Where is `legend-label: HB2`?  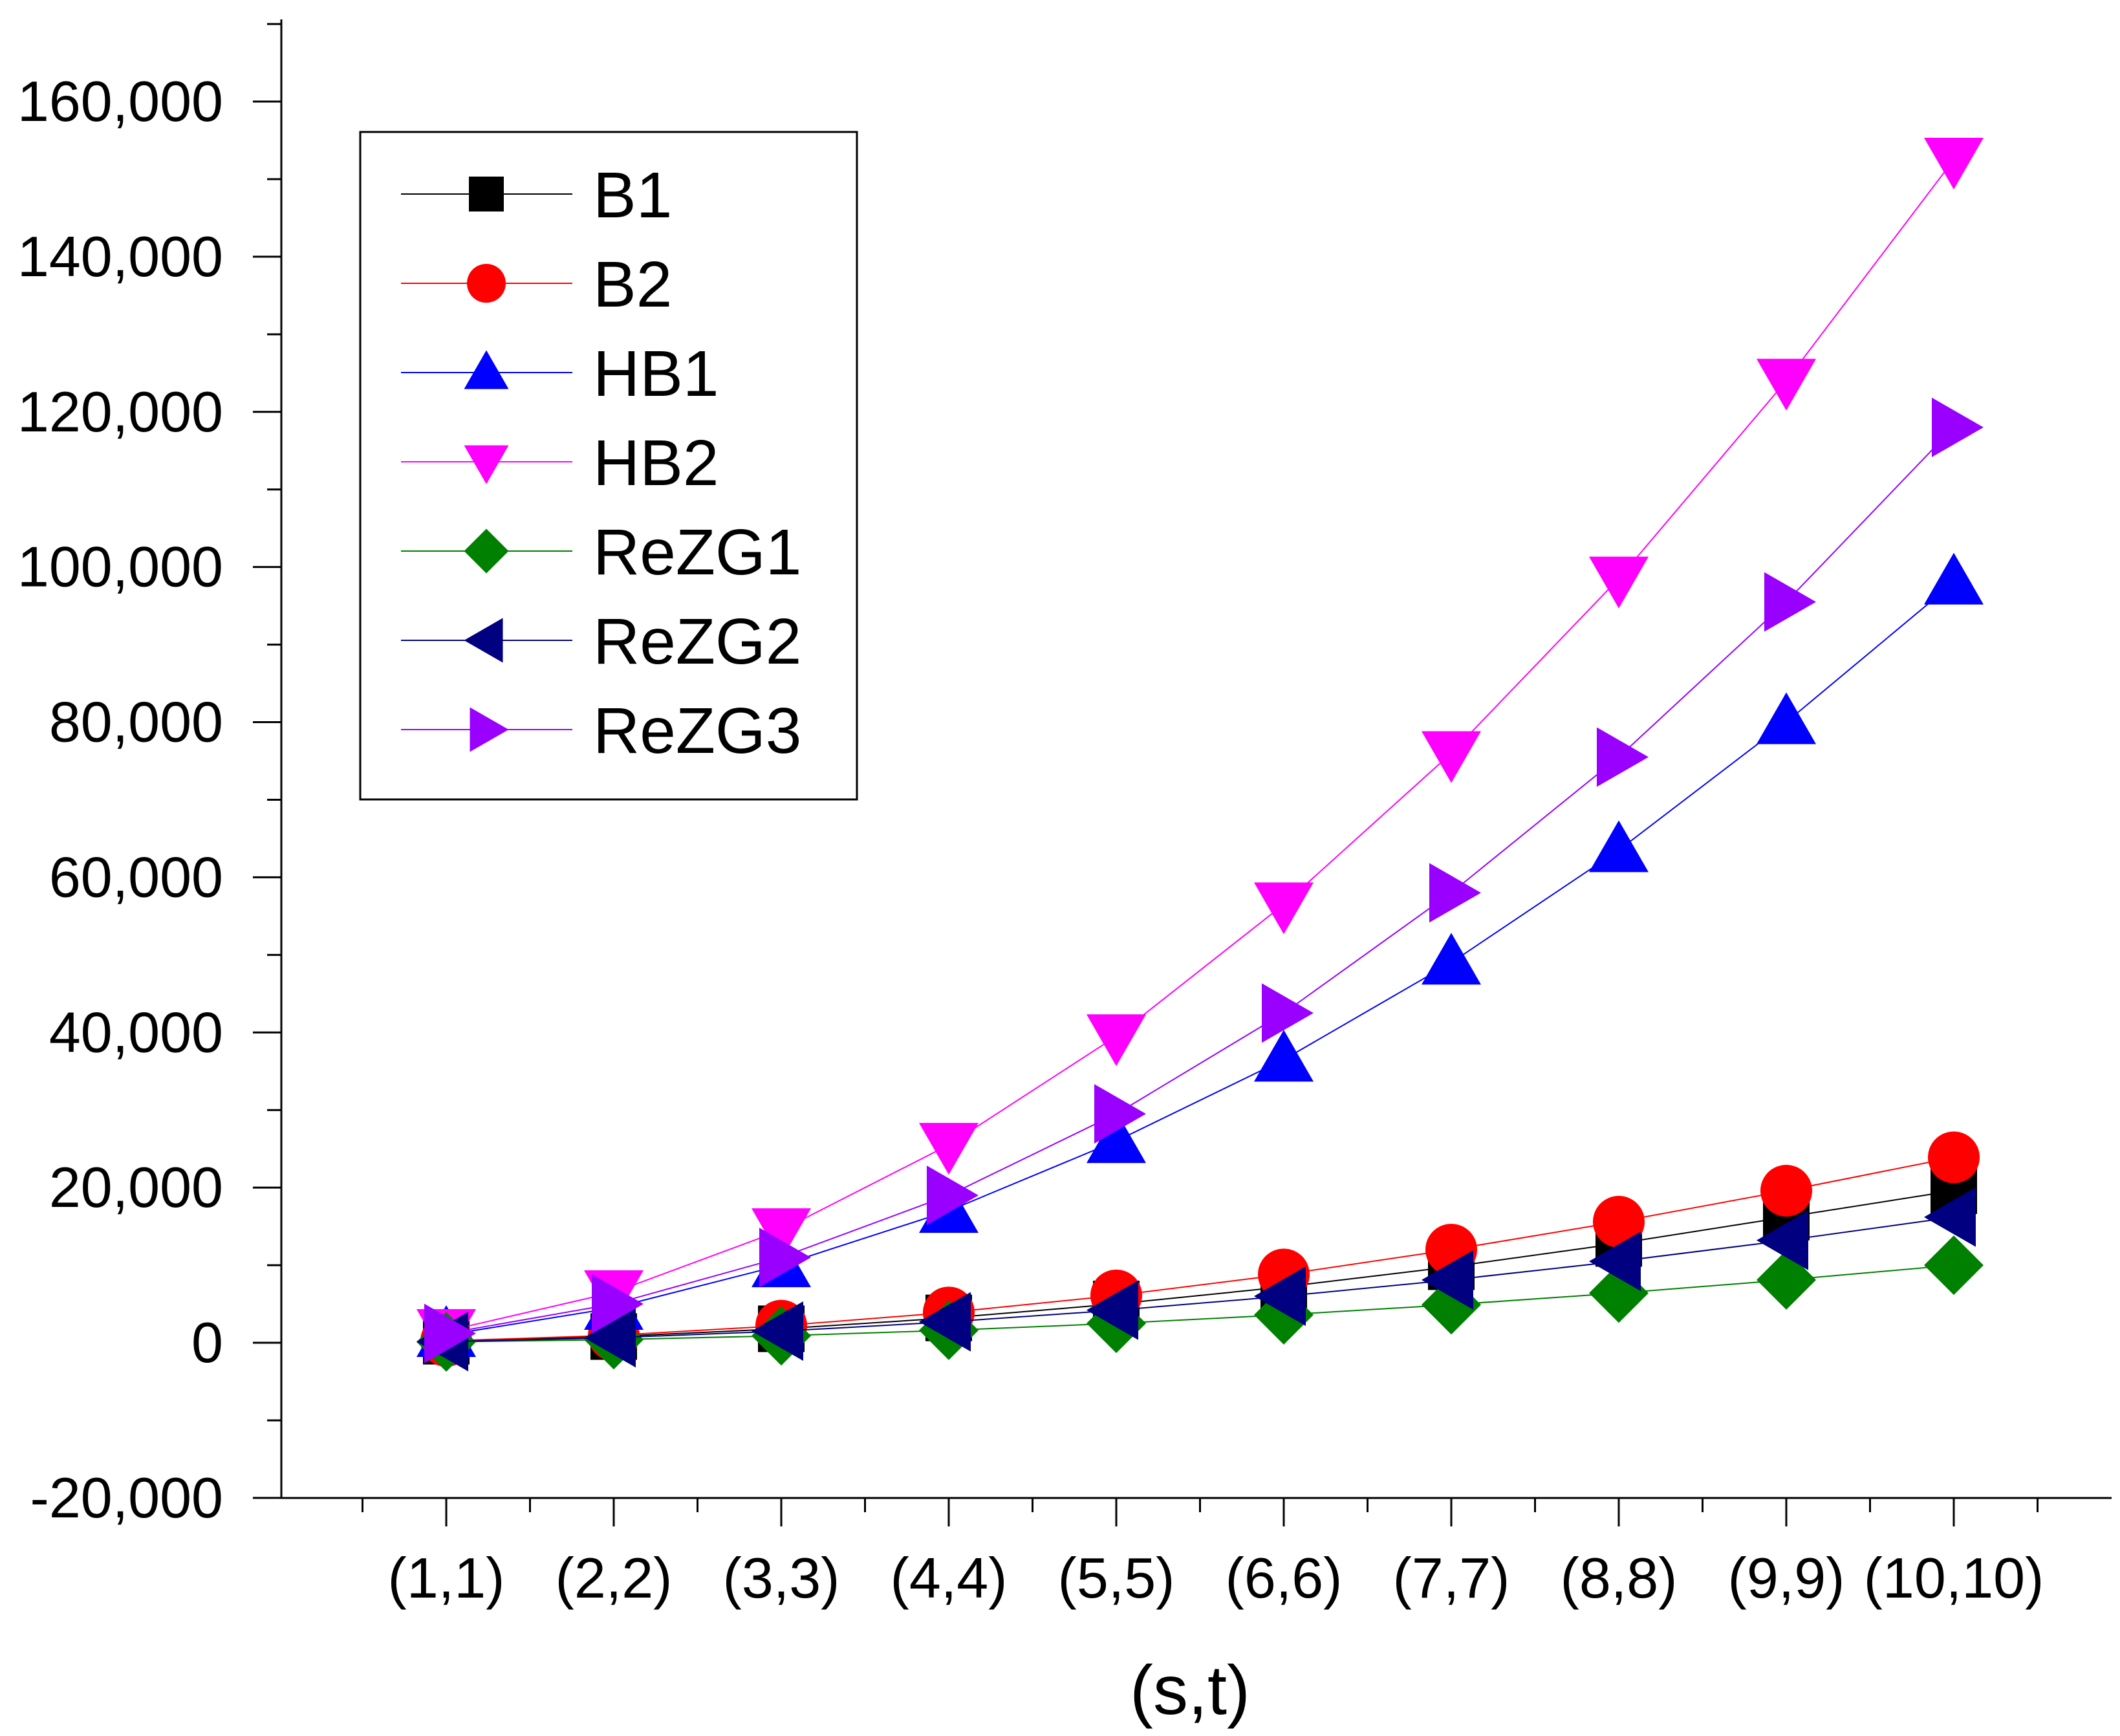
legend-label: HB2 is located at coordinates (656, 463).